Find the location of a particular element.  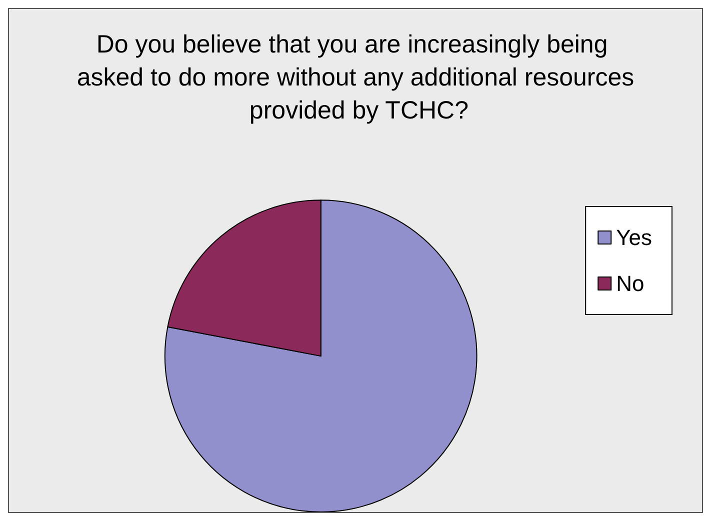

chart-title: Do you believe that you are increasingly being asked to do more without any additional resources provided by TCHC? is located at coordinates (355, 77).